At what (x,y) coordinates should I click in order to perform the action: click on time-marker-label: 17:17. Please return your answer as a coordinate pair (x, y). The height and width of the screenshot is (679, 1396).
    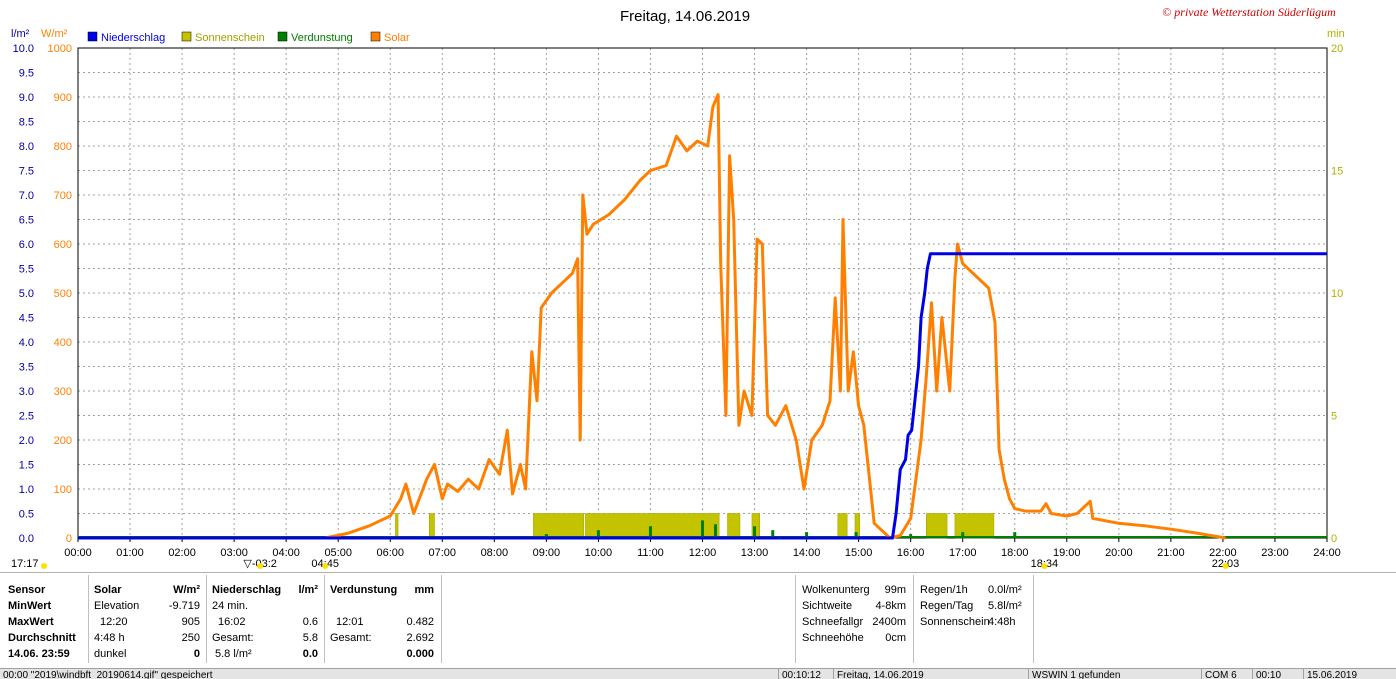
    Looking at the image, I should click on (25, 564).